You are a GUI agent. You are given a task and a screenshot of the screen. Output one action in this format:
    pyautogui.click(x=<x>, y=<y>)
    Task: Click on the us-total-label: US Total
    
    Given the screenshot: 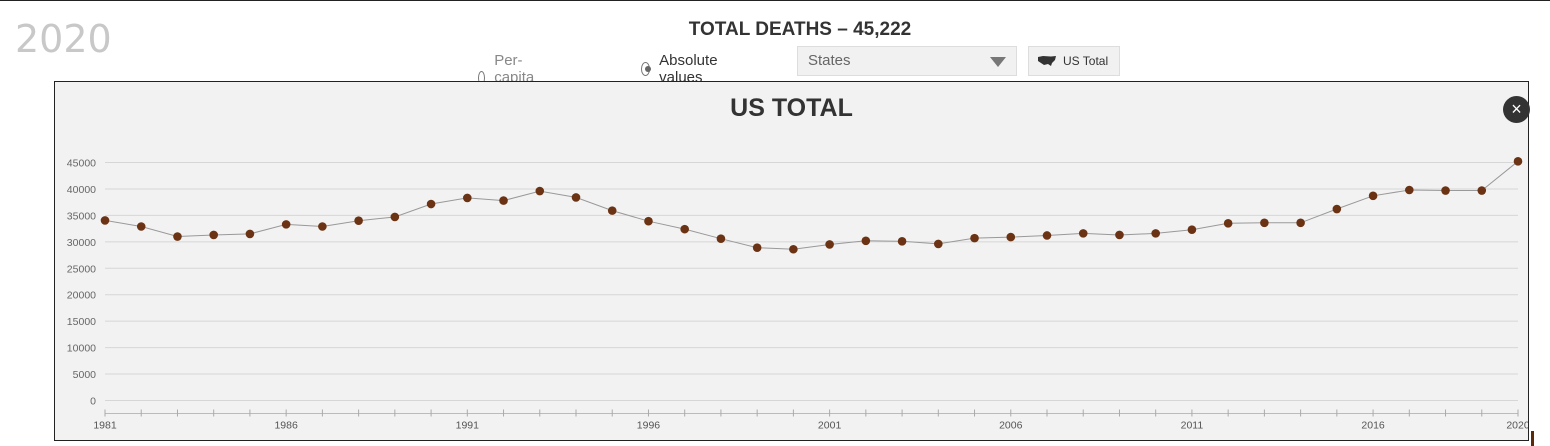 What is the action you would take?
    pyautogui.click(x=1086, y=61)
    